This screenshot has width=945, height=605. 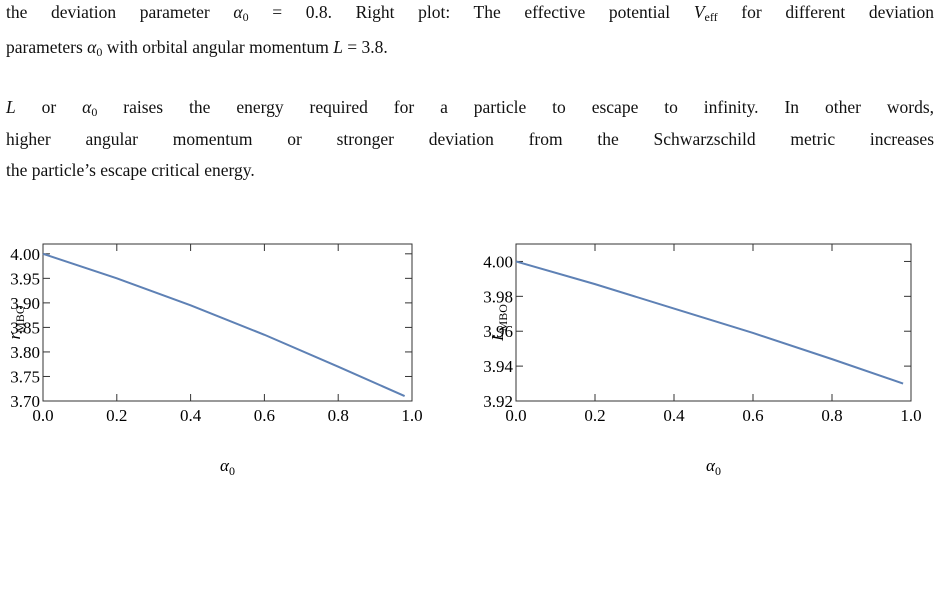 I want to click on paragraph-line: the particle’s escape critical energy., so click(x=130, y=170).